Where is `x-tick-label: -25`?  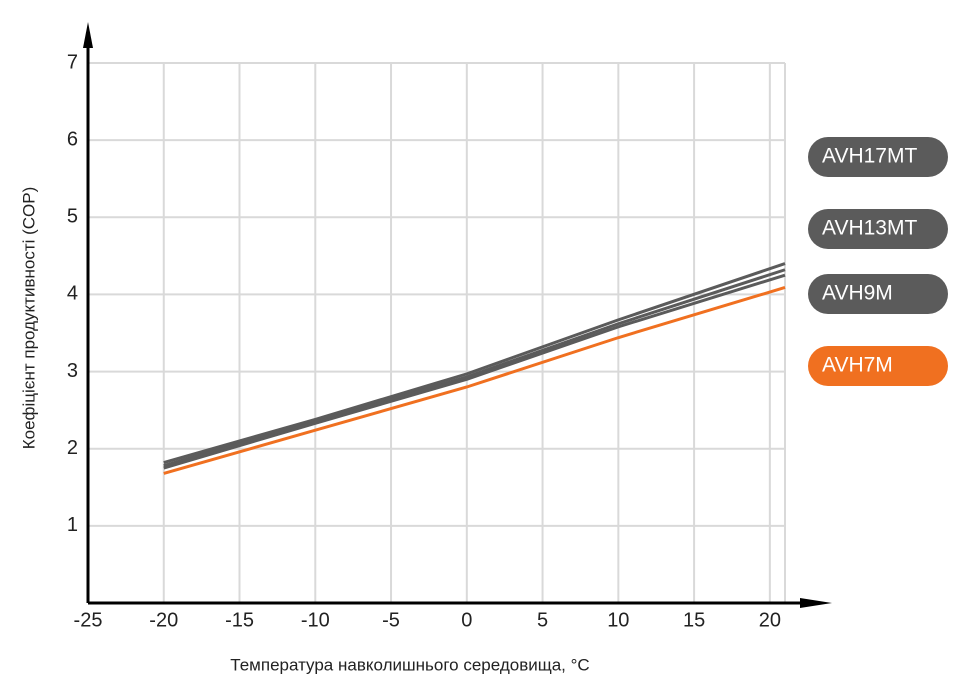
x-tick-label: -25 is located at coordinates (88, 620).